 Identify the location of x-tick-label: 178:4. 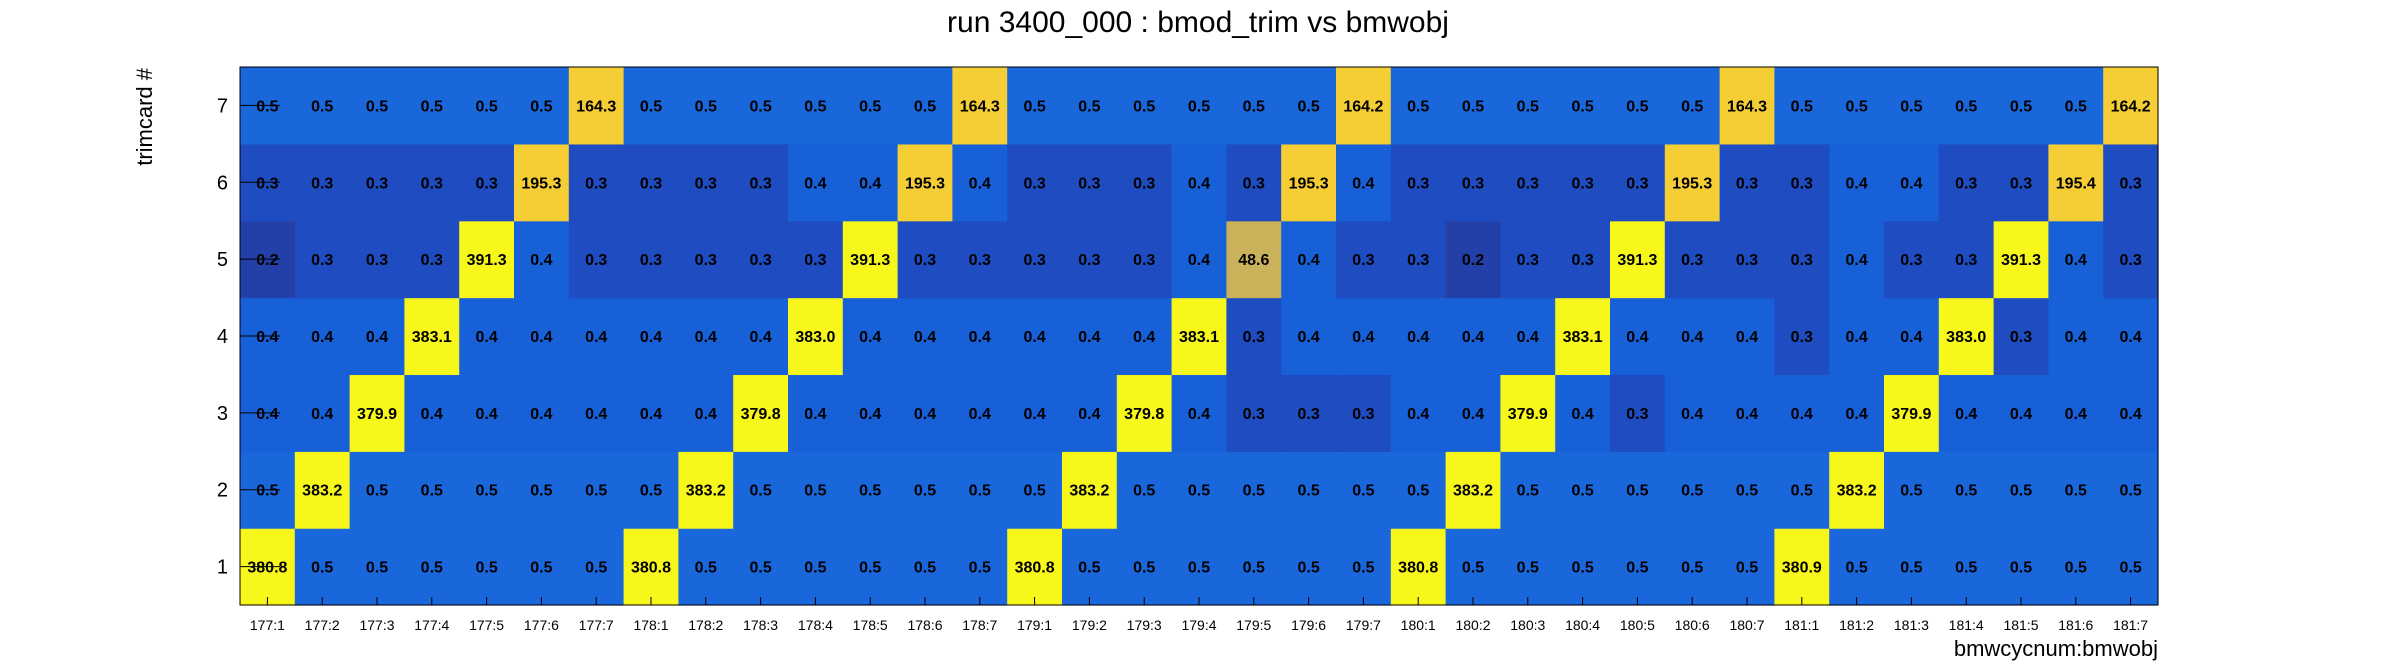
(815, 625).